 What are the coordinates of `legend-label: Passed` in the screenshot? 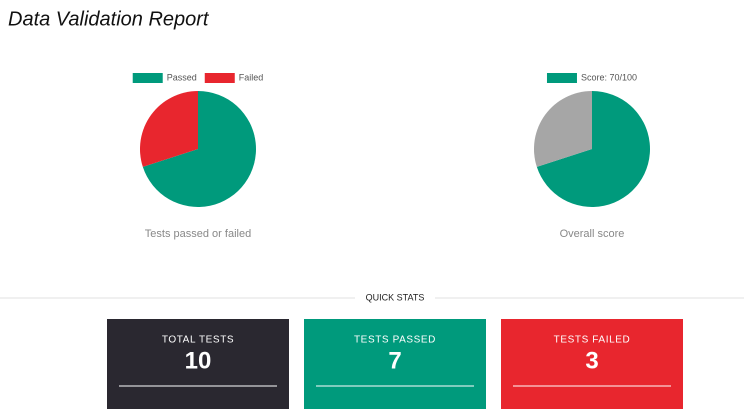 It's located at (182, 77).